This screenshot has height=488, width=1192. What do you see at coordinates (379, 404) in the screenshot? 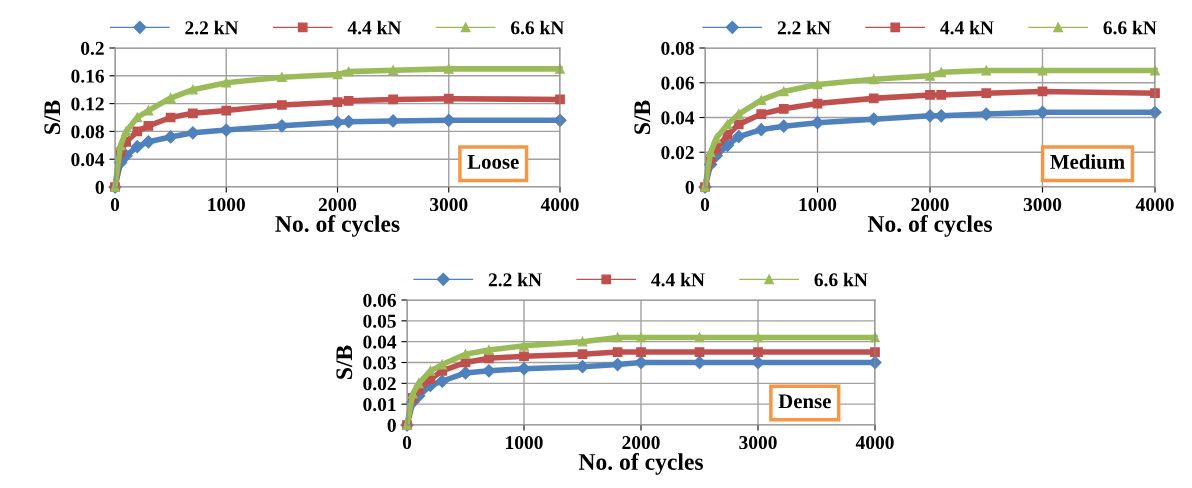
I see `y-tick-label: 0.01` at bounding box center [379, 404].